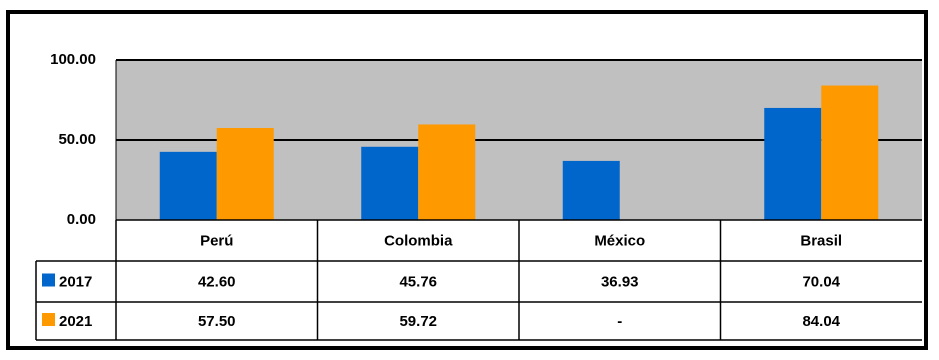 The width and height of the screenshot is (939, 360). Describe the element at coordinates (75, 321) in the screenshot. I see `legend-label-2021: 2021` at that location.